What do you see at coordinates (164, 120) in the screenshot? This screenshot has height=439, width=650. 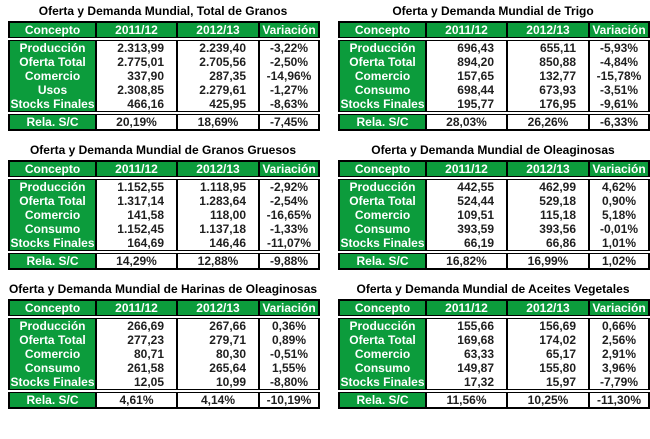 I see `summary-row: Rela. S/C 20,19% 18,69% -7,45%` at bounding box center [164, 120].